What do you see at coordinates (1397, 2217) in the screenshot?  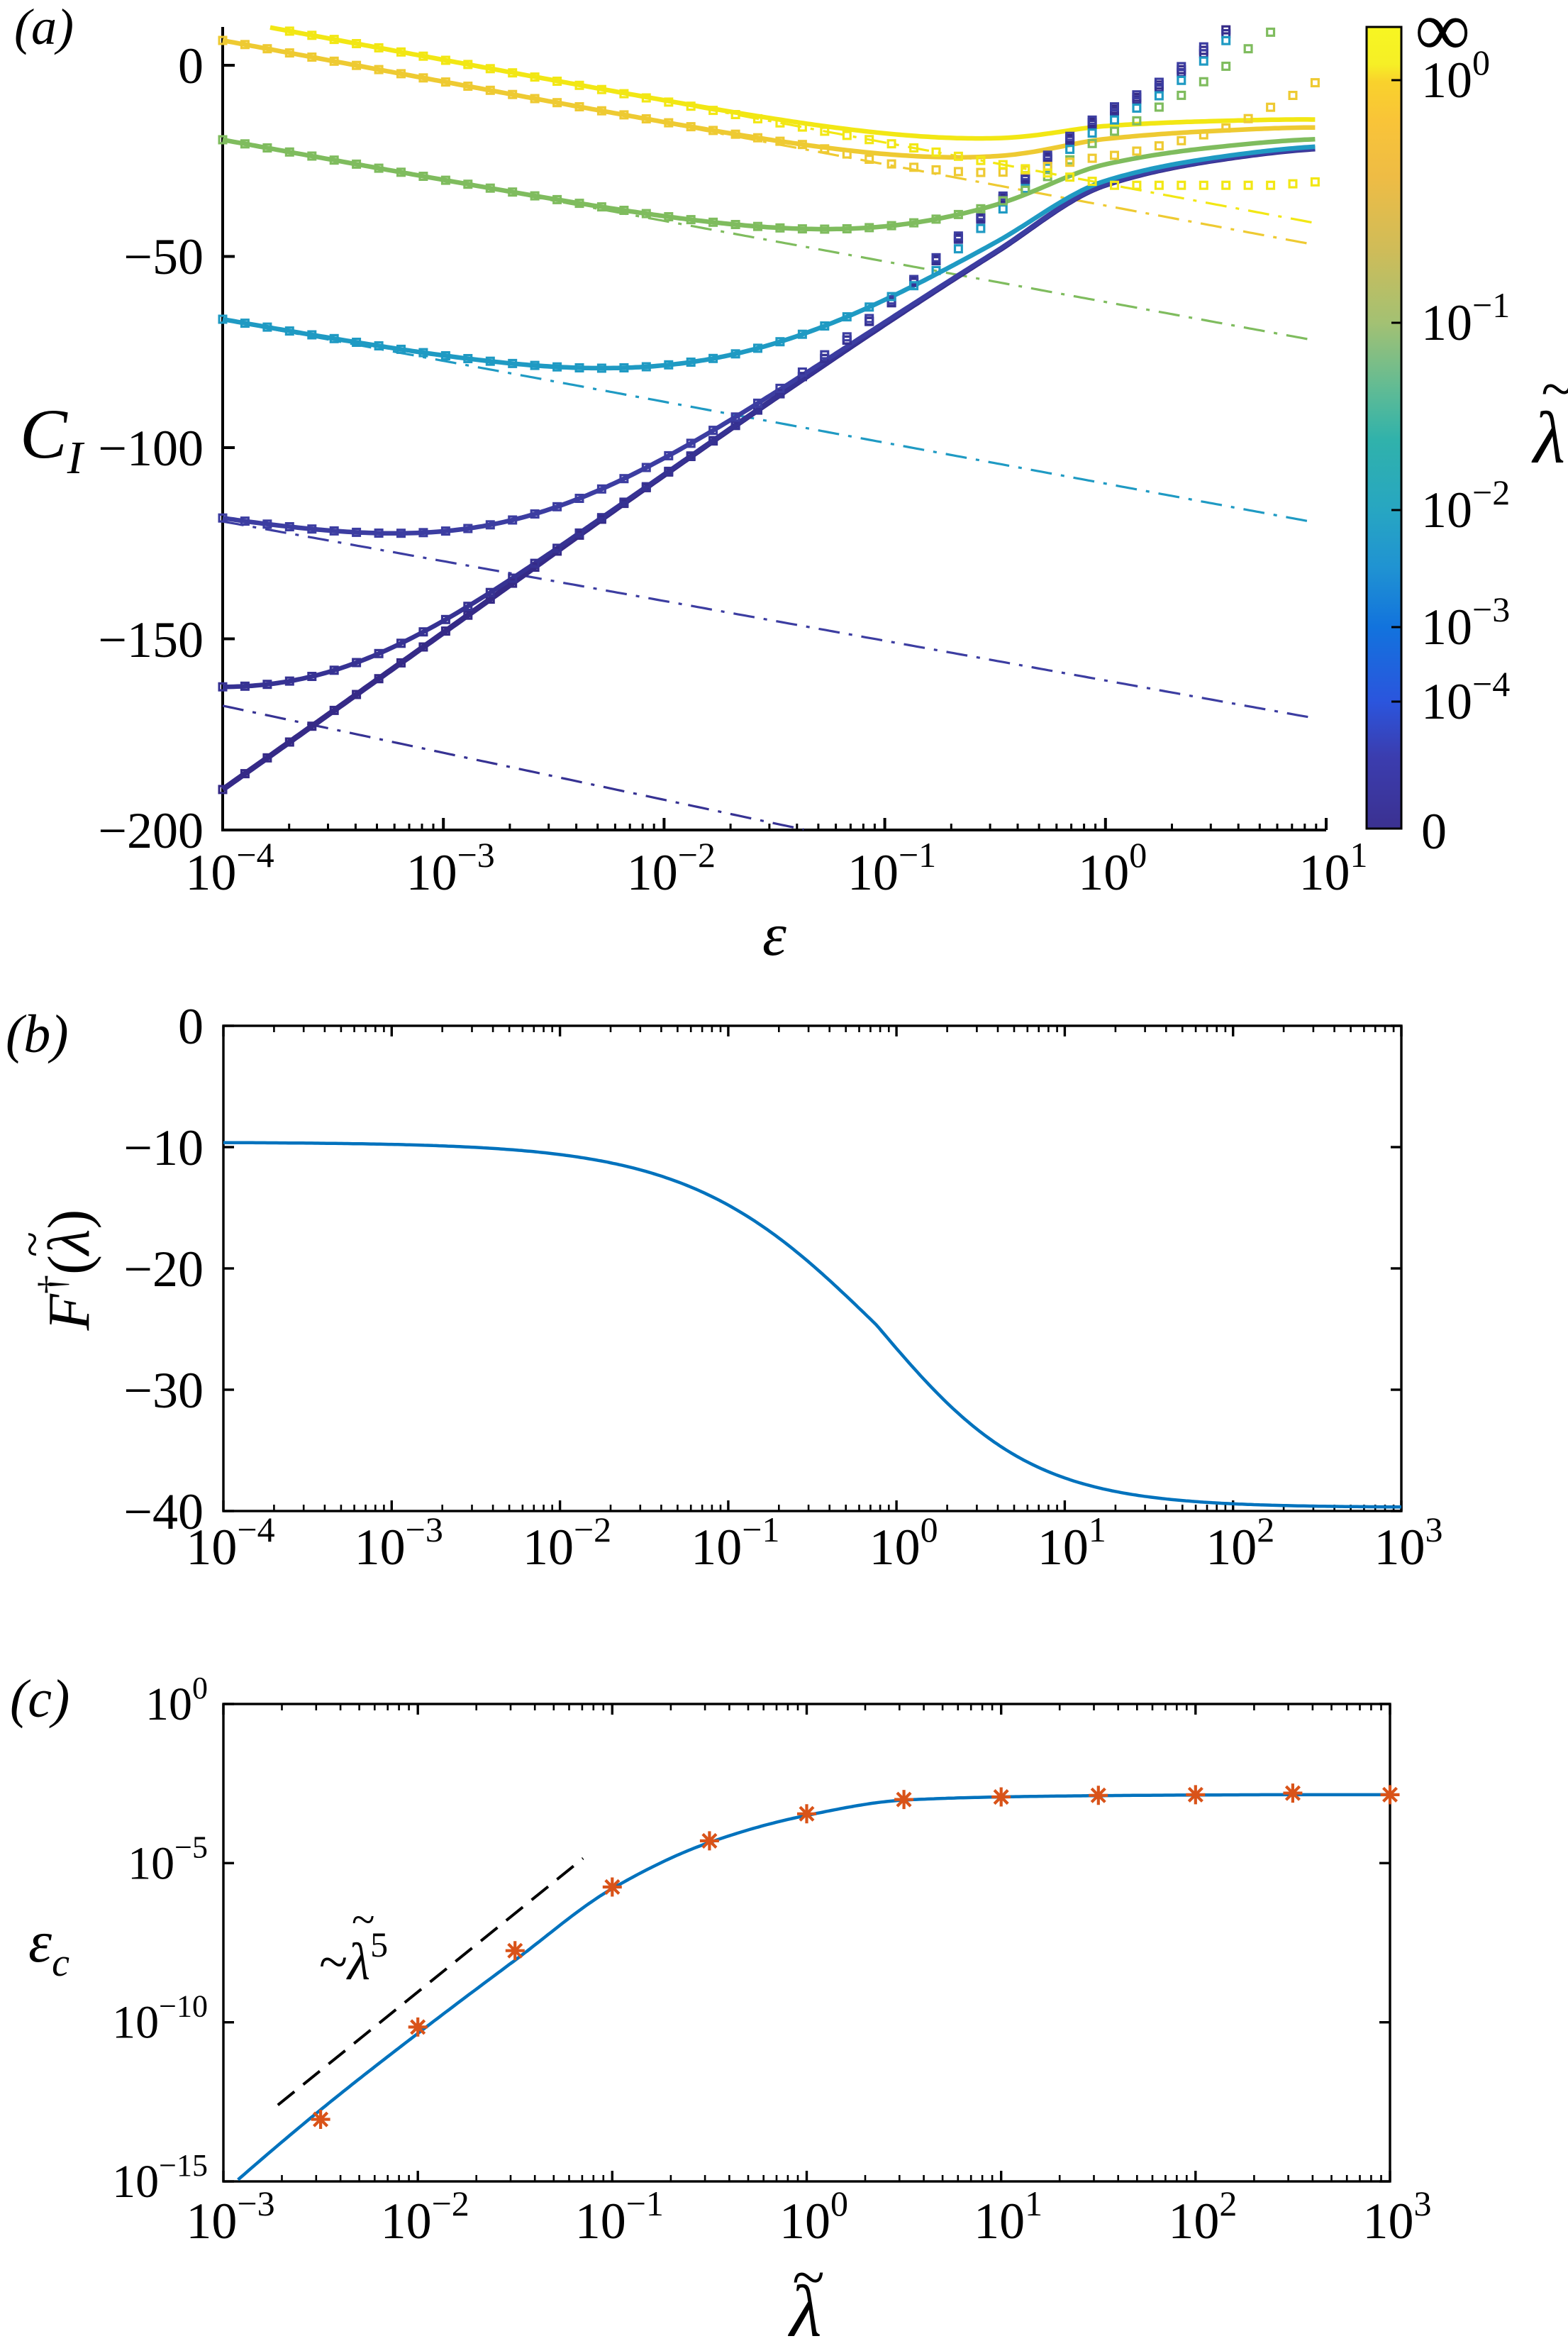 I see `svg-text: 10³` at bounding box center [1397, 2217].